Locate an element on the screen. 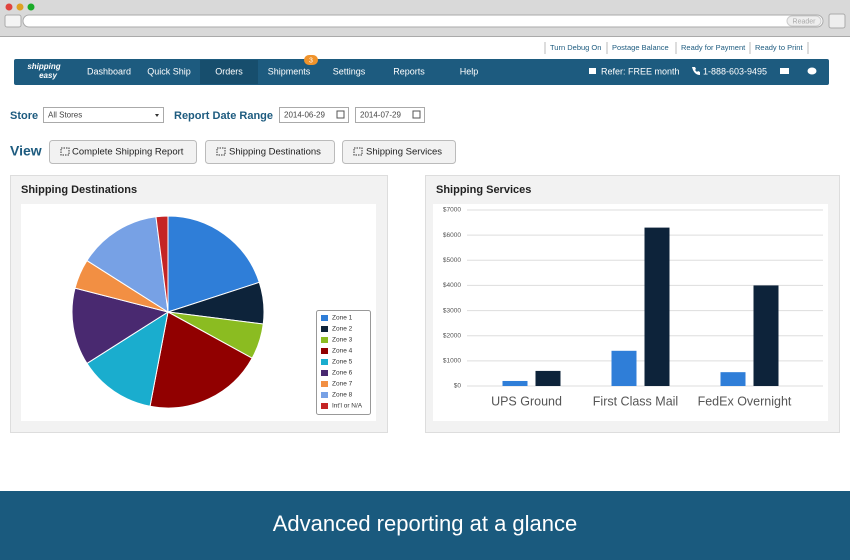  y-tick-label: $3000 is located at coordinates (452, 310).